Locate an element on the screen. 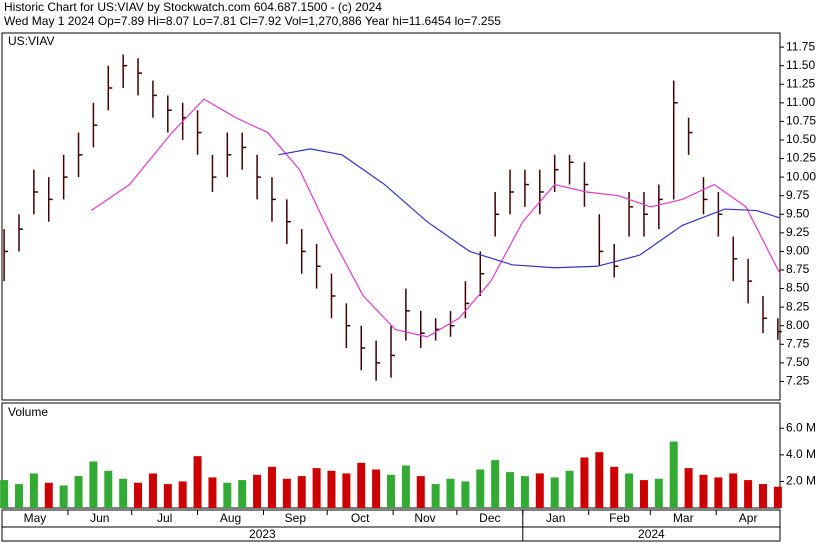 Image resolution: width=830 pixels, height=543 pixels. y-tick-label: 2.0 M is located at coordinates (801, 481).